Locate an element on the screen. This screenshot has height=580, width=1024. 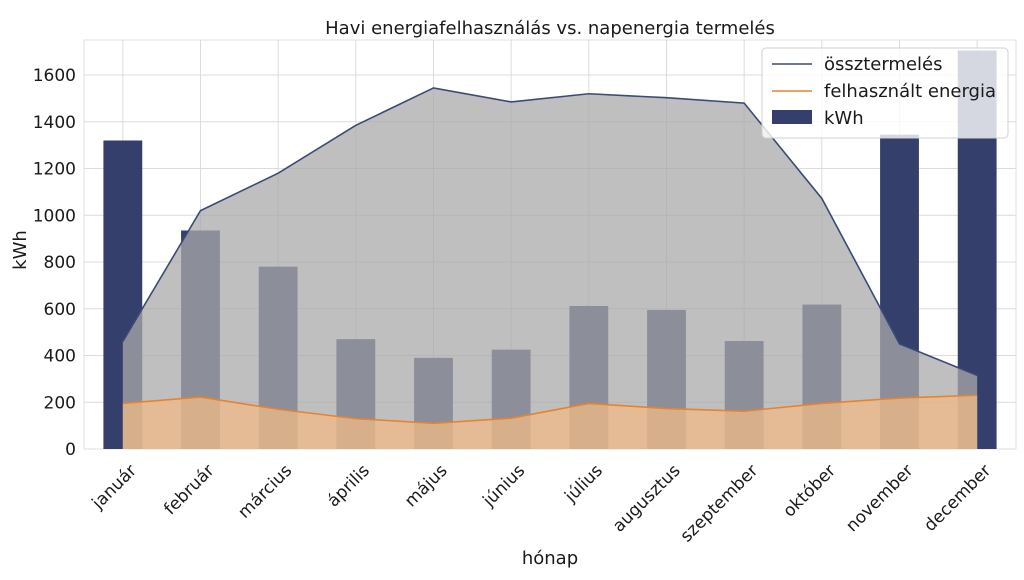
x-tick-label: február is located at coordinates (189, 490).